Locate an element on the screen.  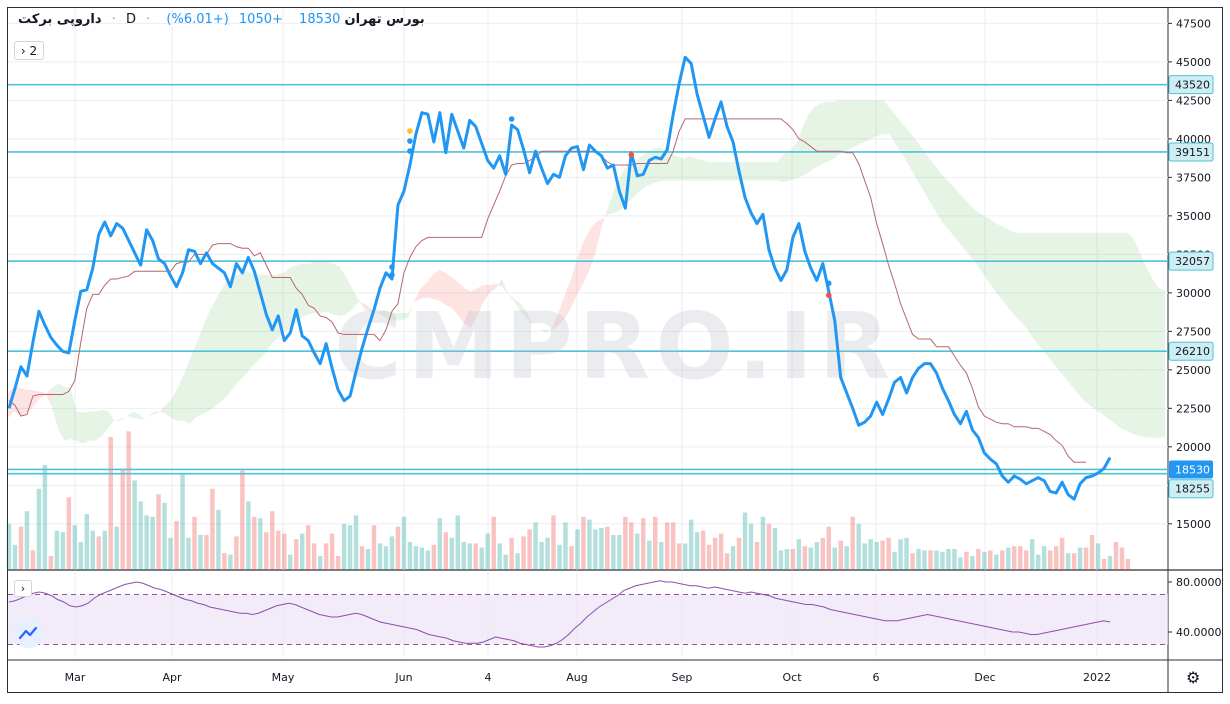
time-axis-label: 2022 is located at coordinates (1097, 677).